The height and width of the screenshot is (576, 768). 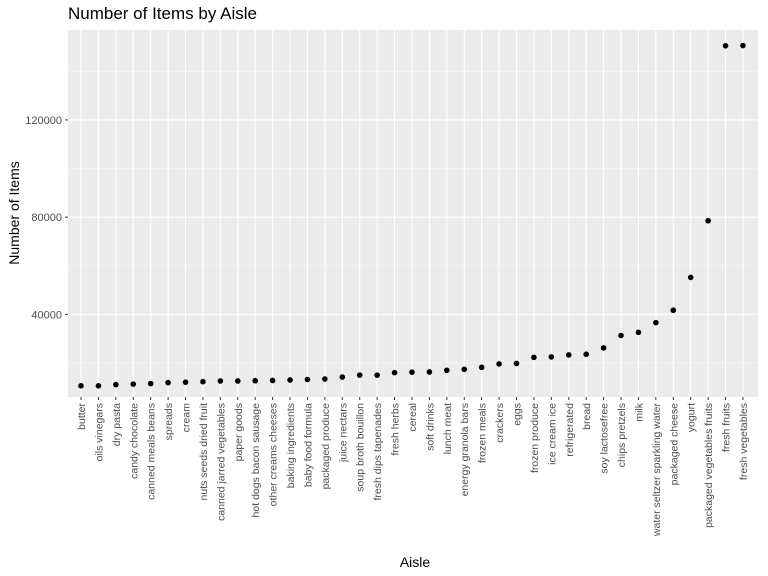 What do you see at coordinates (657, 470) in the screenshot?
I see `x-tick-label: water seltzer sparkling water` at bounding box center [657, 470].